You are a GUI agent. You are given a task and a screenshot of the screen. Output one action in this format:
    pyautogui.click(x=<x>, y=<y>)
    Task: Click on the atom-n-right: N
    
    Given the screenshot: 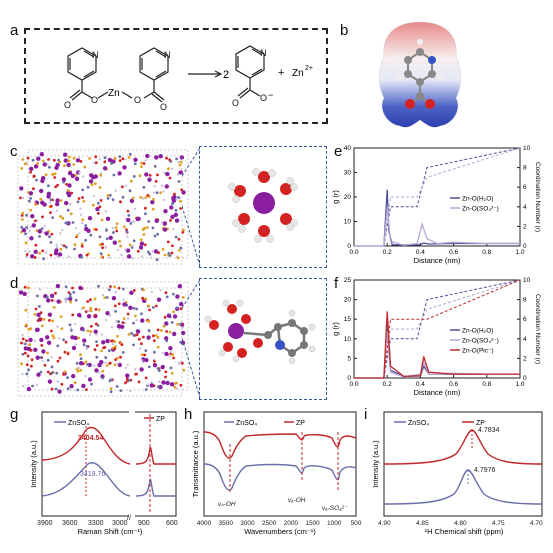 What is the action you would take?
    pyautogui.click(x=167, y=55)
    